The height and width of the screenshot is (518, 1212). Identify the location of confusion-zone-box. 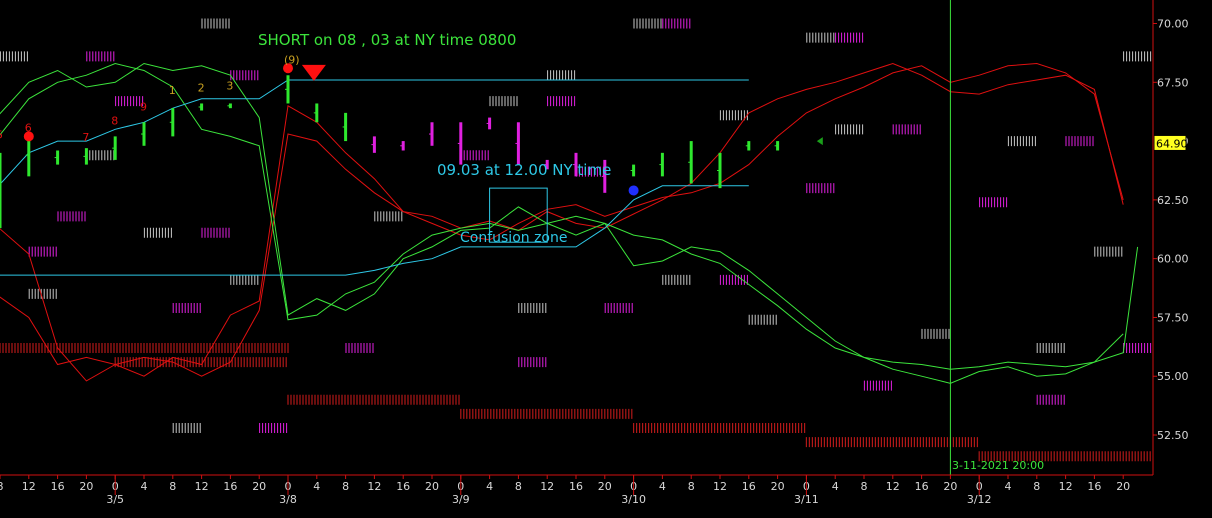
(518, 215).